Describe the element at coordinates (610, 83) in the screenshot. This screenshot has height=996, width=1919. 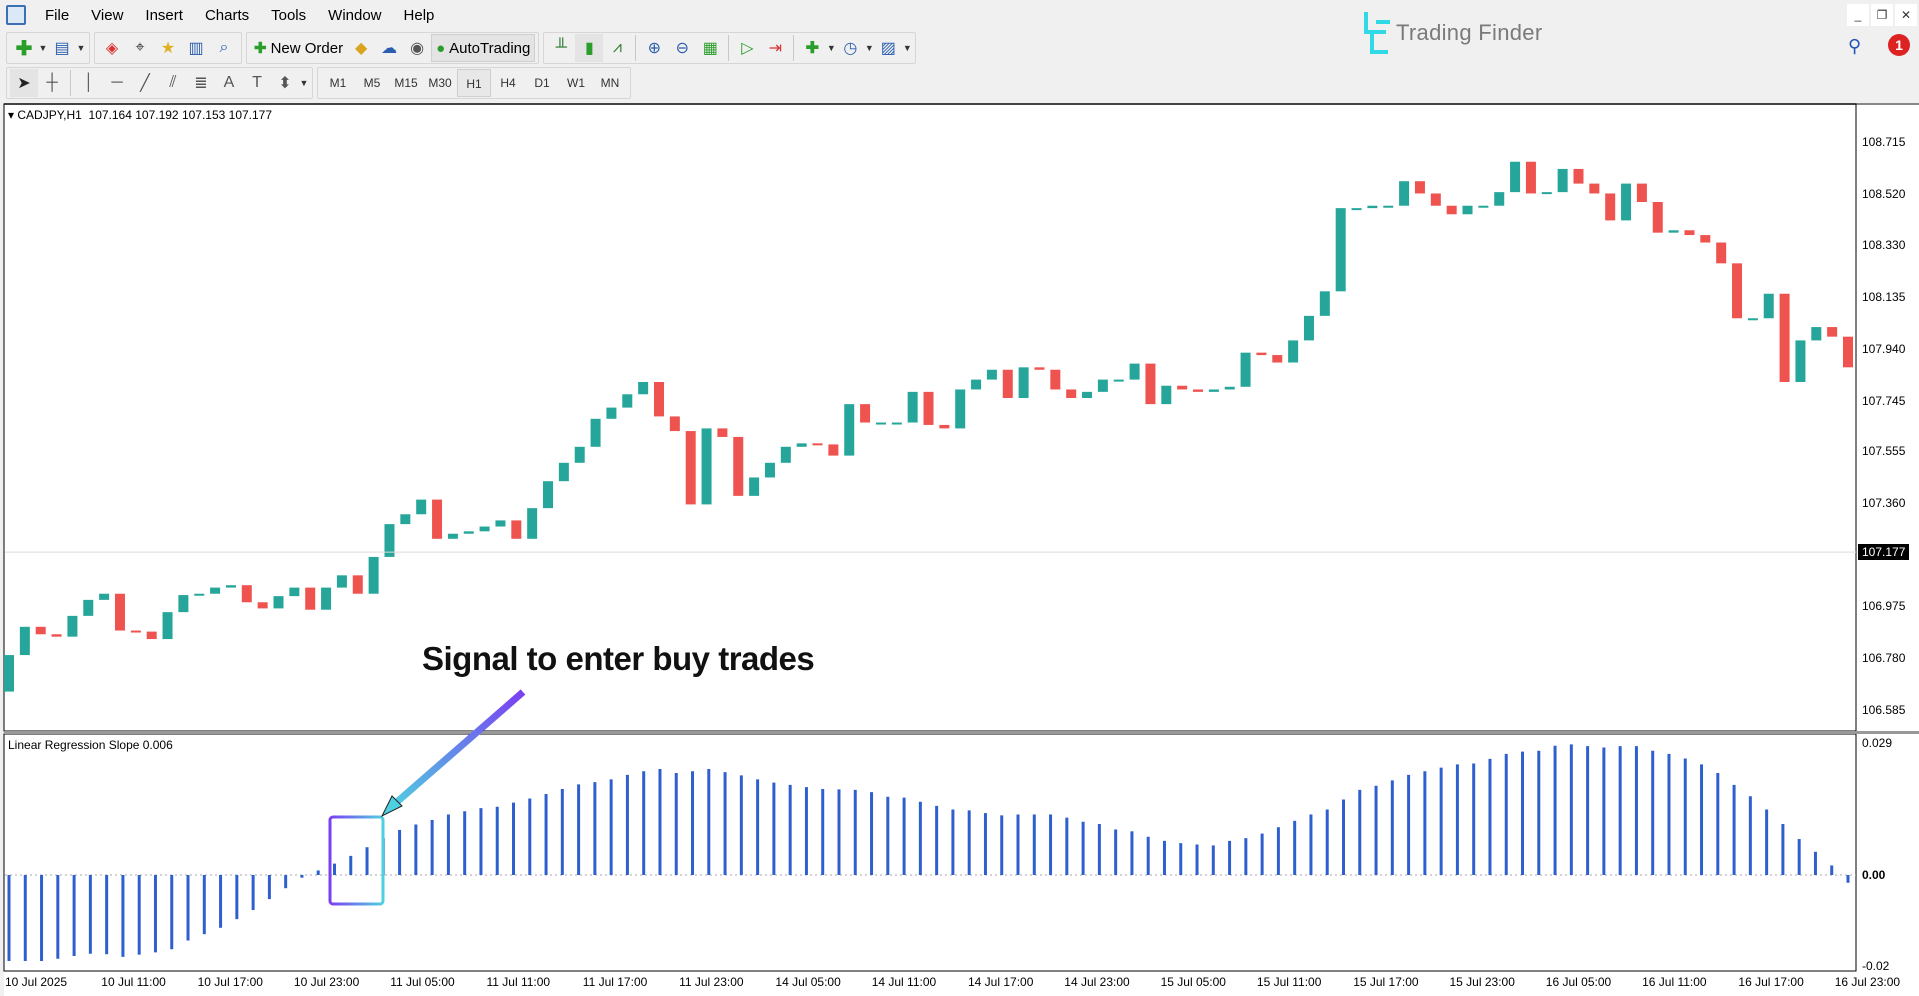
I see `timeframe-mn: MN` at that location.